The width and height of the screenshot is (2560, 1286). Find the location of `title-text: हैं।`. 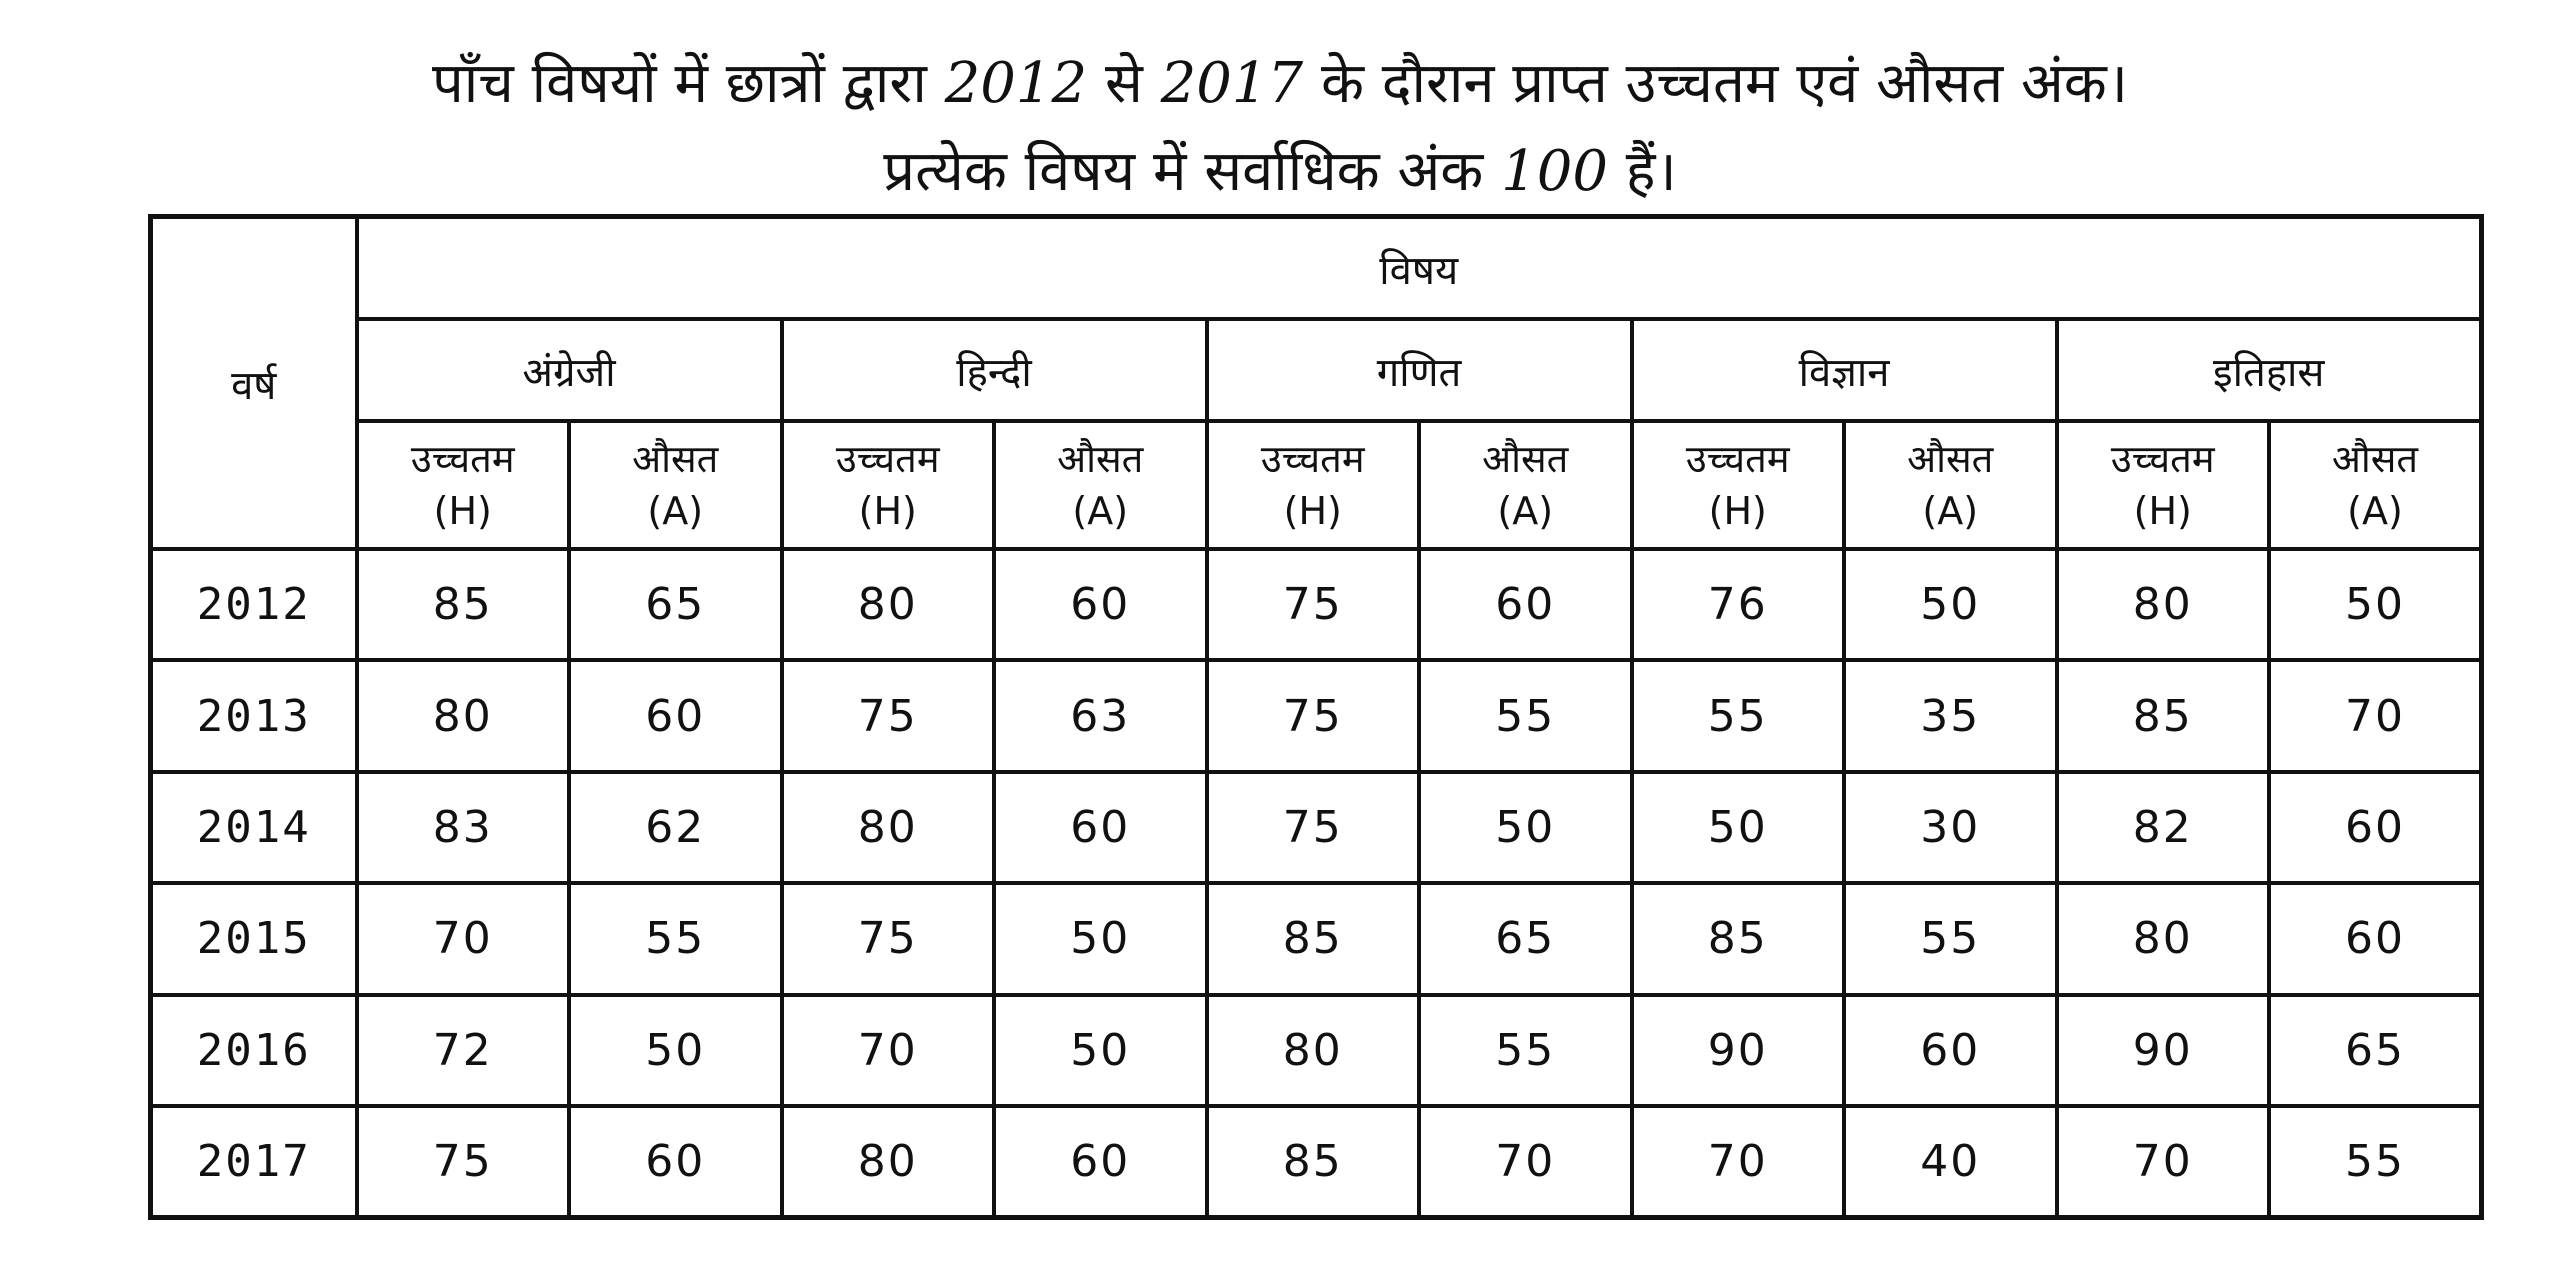

title-text: हैं। is located at coordinates (1642, 171).